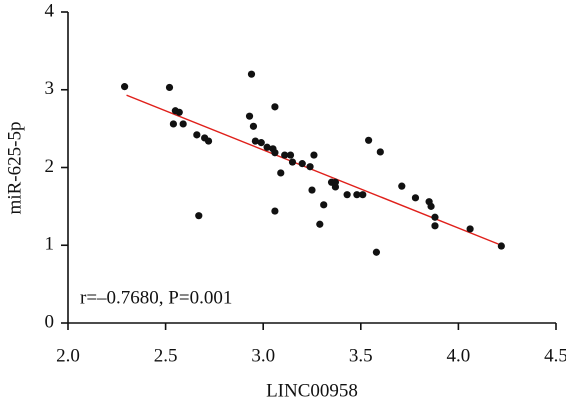  I want to click on y-tick-label: 4, so click(50, 10).